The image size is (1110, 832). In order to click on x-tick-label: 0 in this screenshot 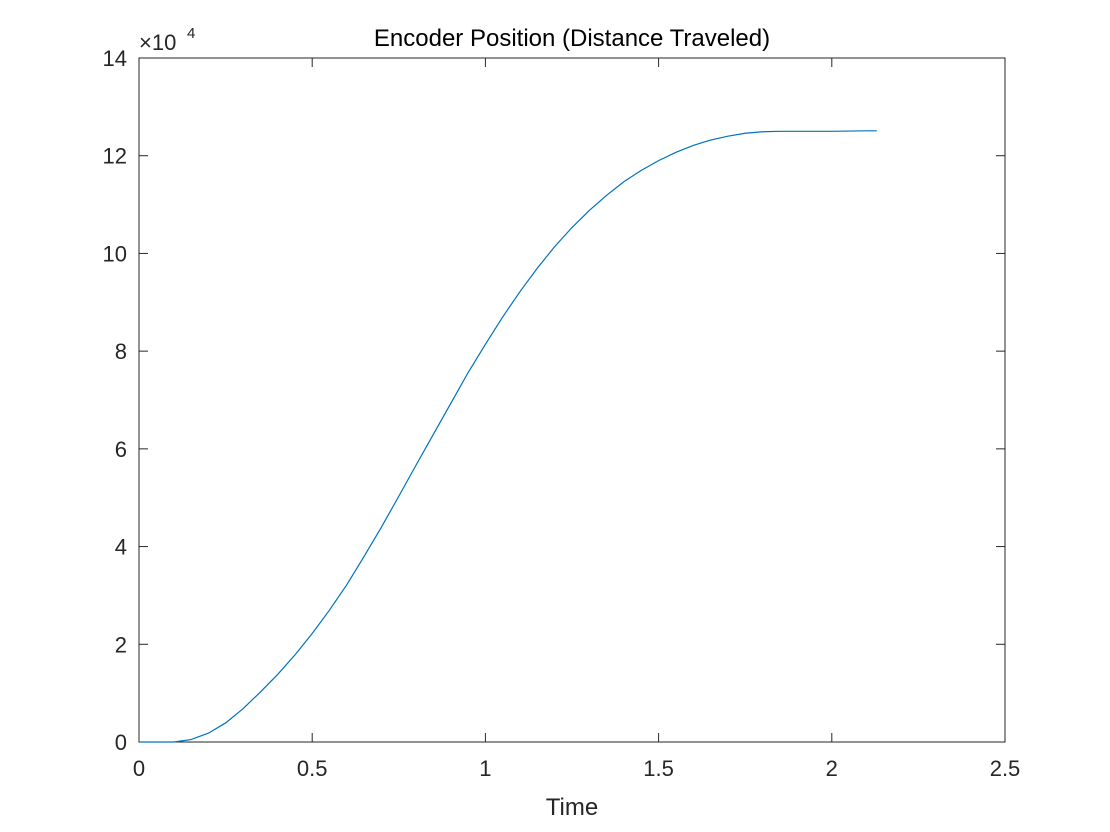, I will do `click(139, 768)`.